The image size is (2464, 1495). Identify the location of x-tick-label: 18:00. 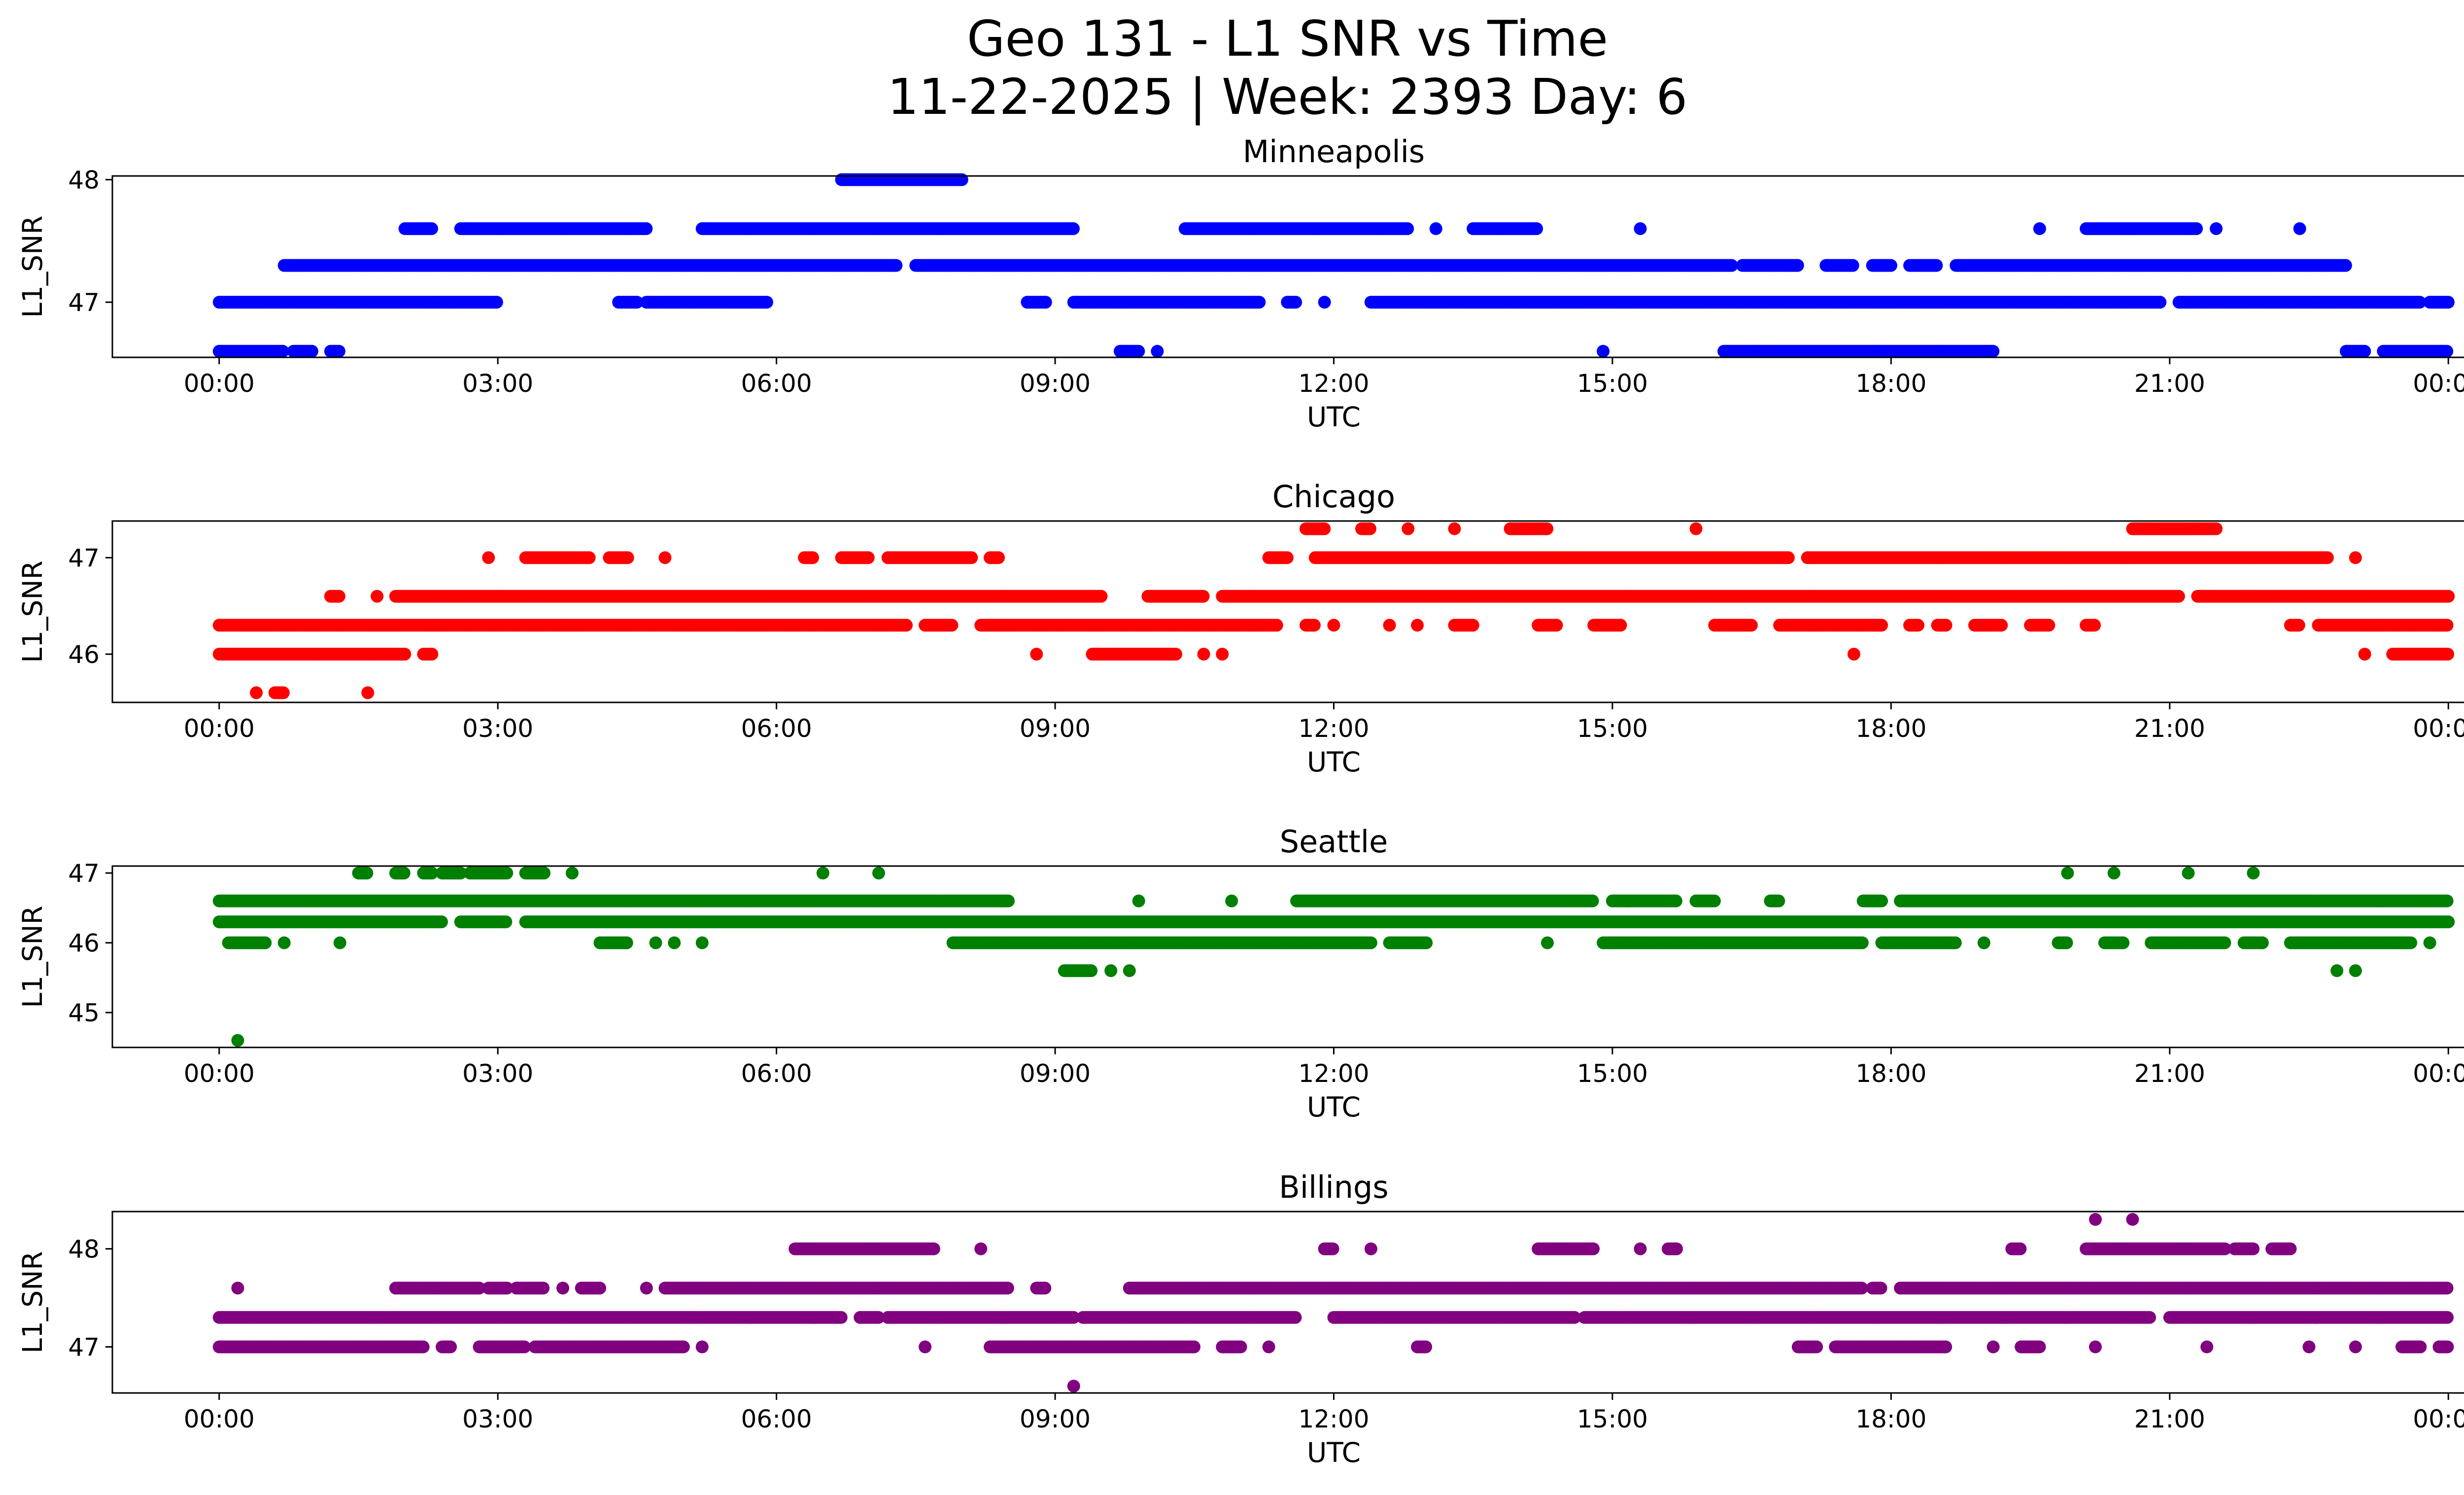
(1890, 383).